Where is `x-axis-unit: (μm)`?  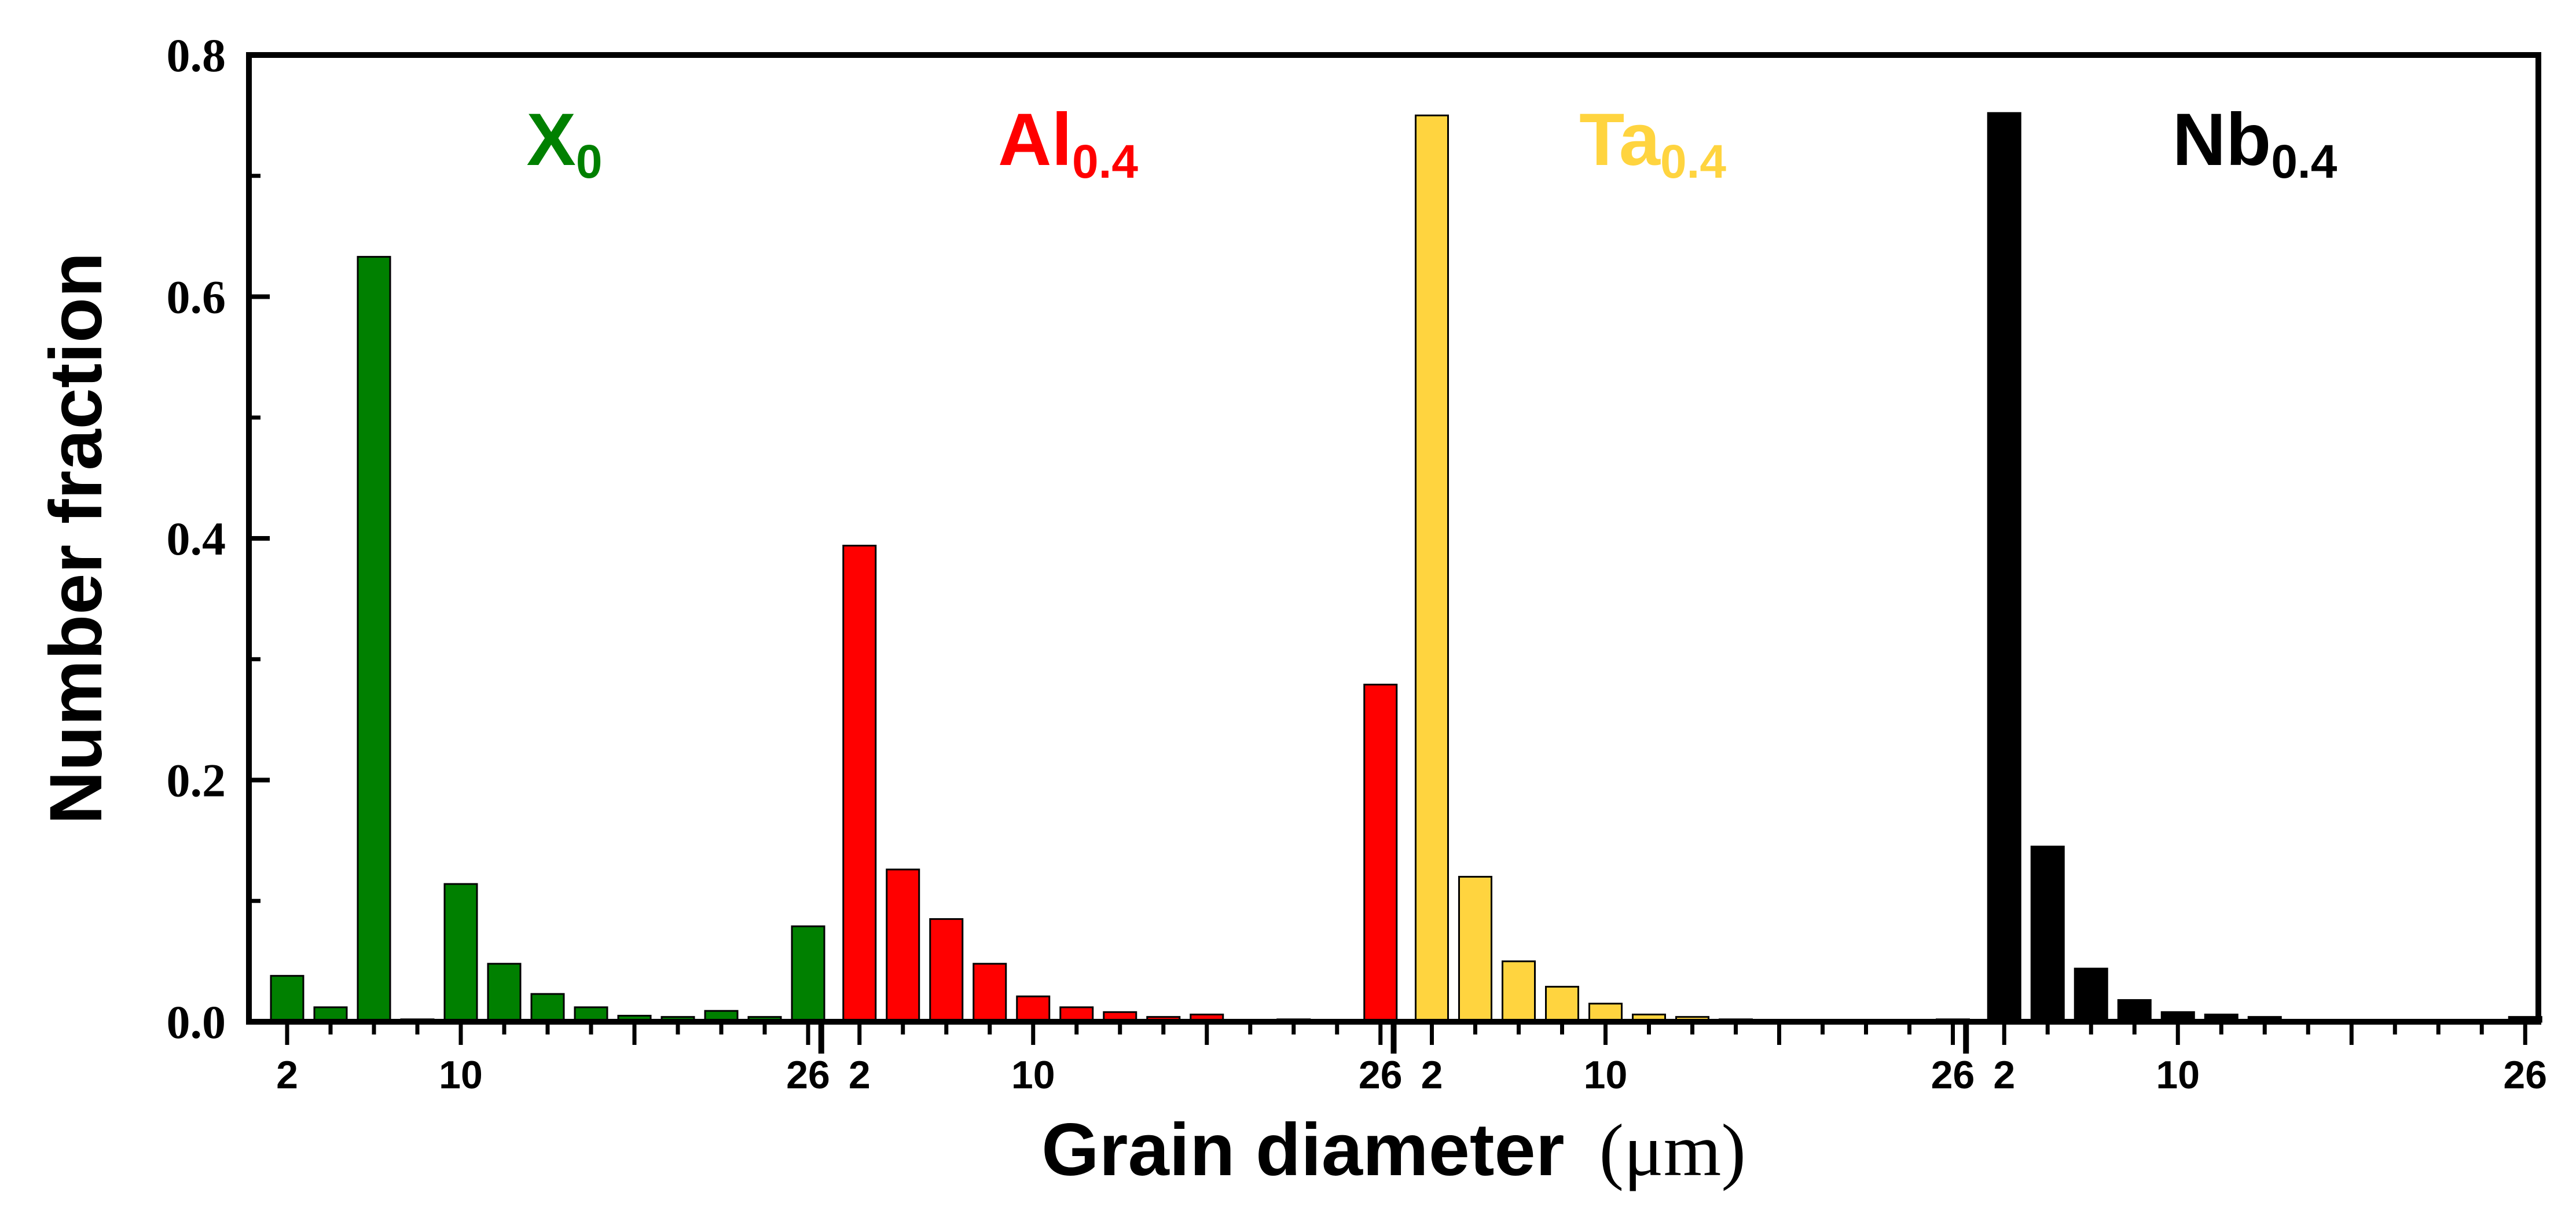
x-axis-unit: (μm) is located at coordinates (1672, 1150).